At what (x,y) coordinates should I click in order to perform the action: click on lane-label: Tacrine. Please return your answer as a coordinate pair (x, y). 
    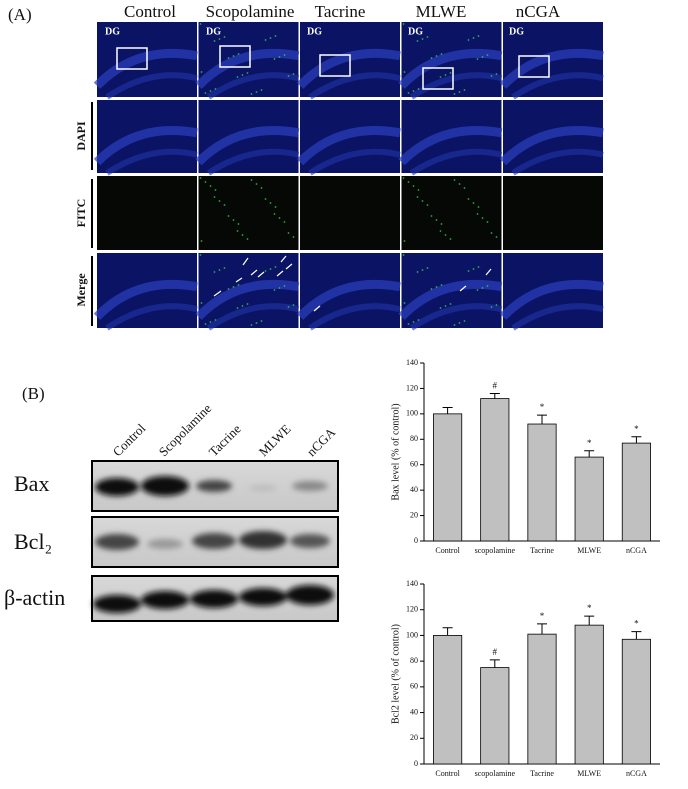
    Looking at the image, I should click on (225, 440).